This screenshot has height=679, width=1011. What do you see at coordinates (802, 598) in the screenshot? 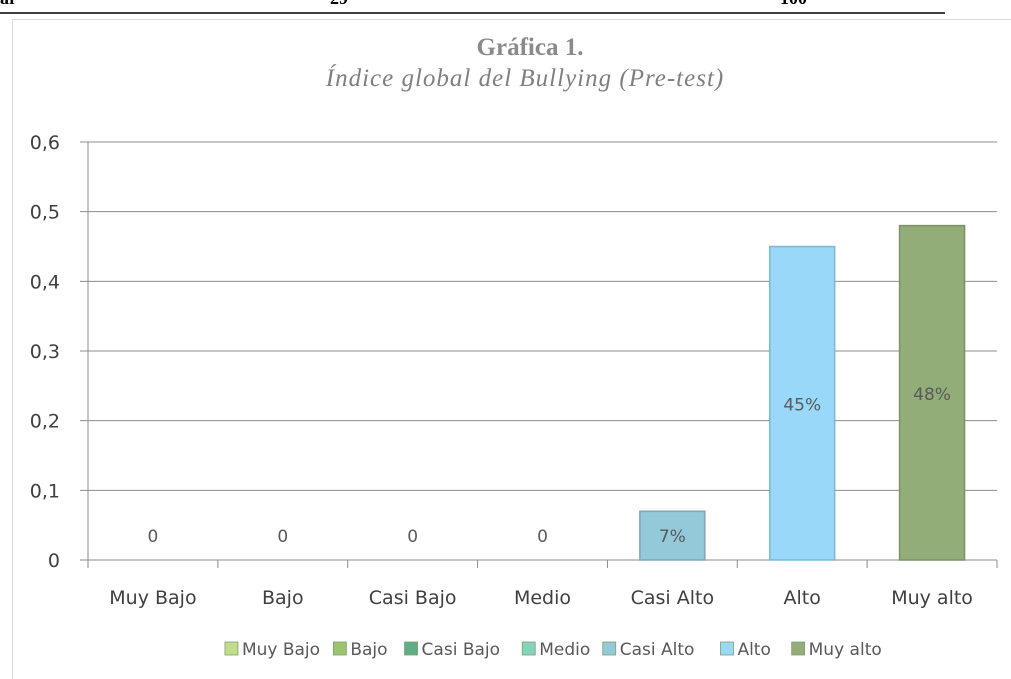
I see `x-tick-label: Alto` at bounding box center [802, 598].